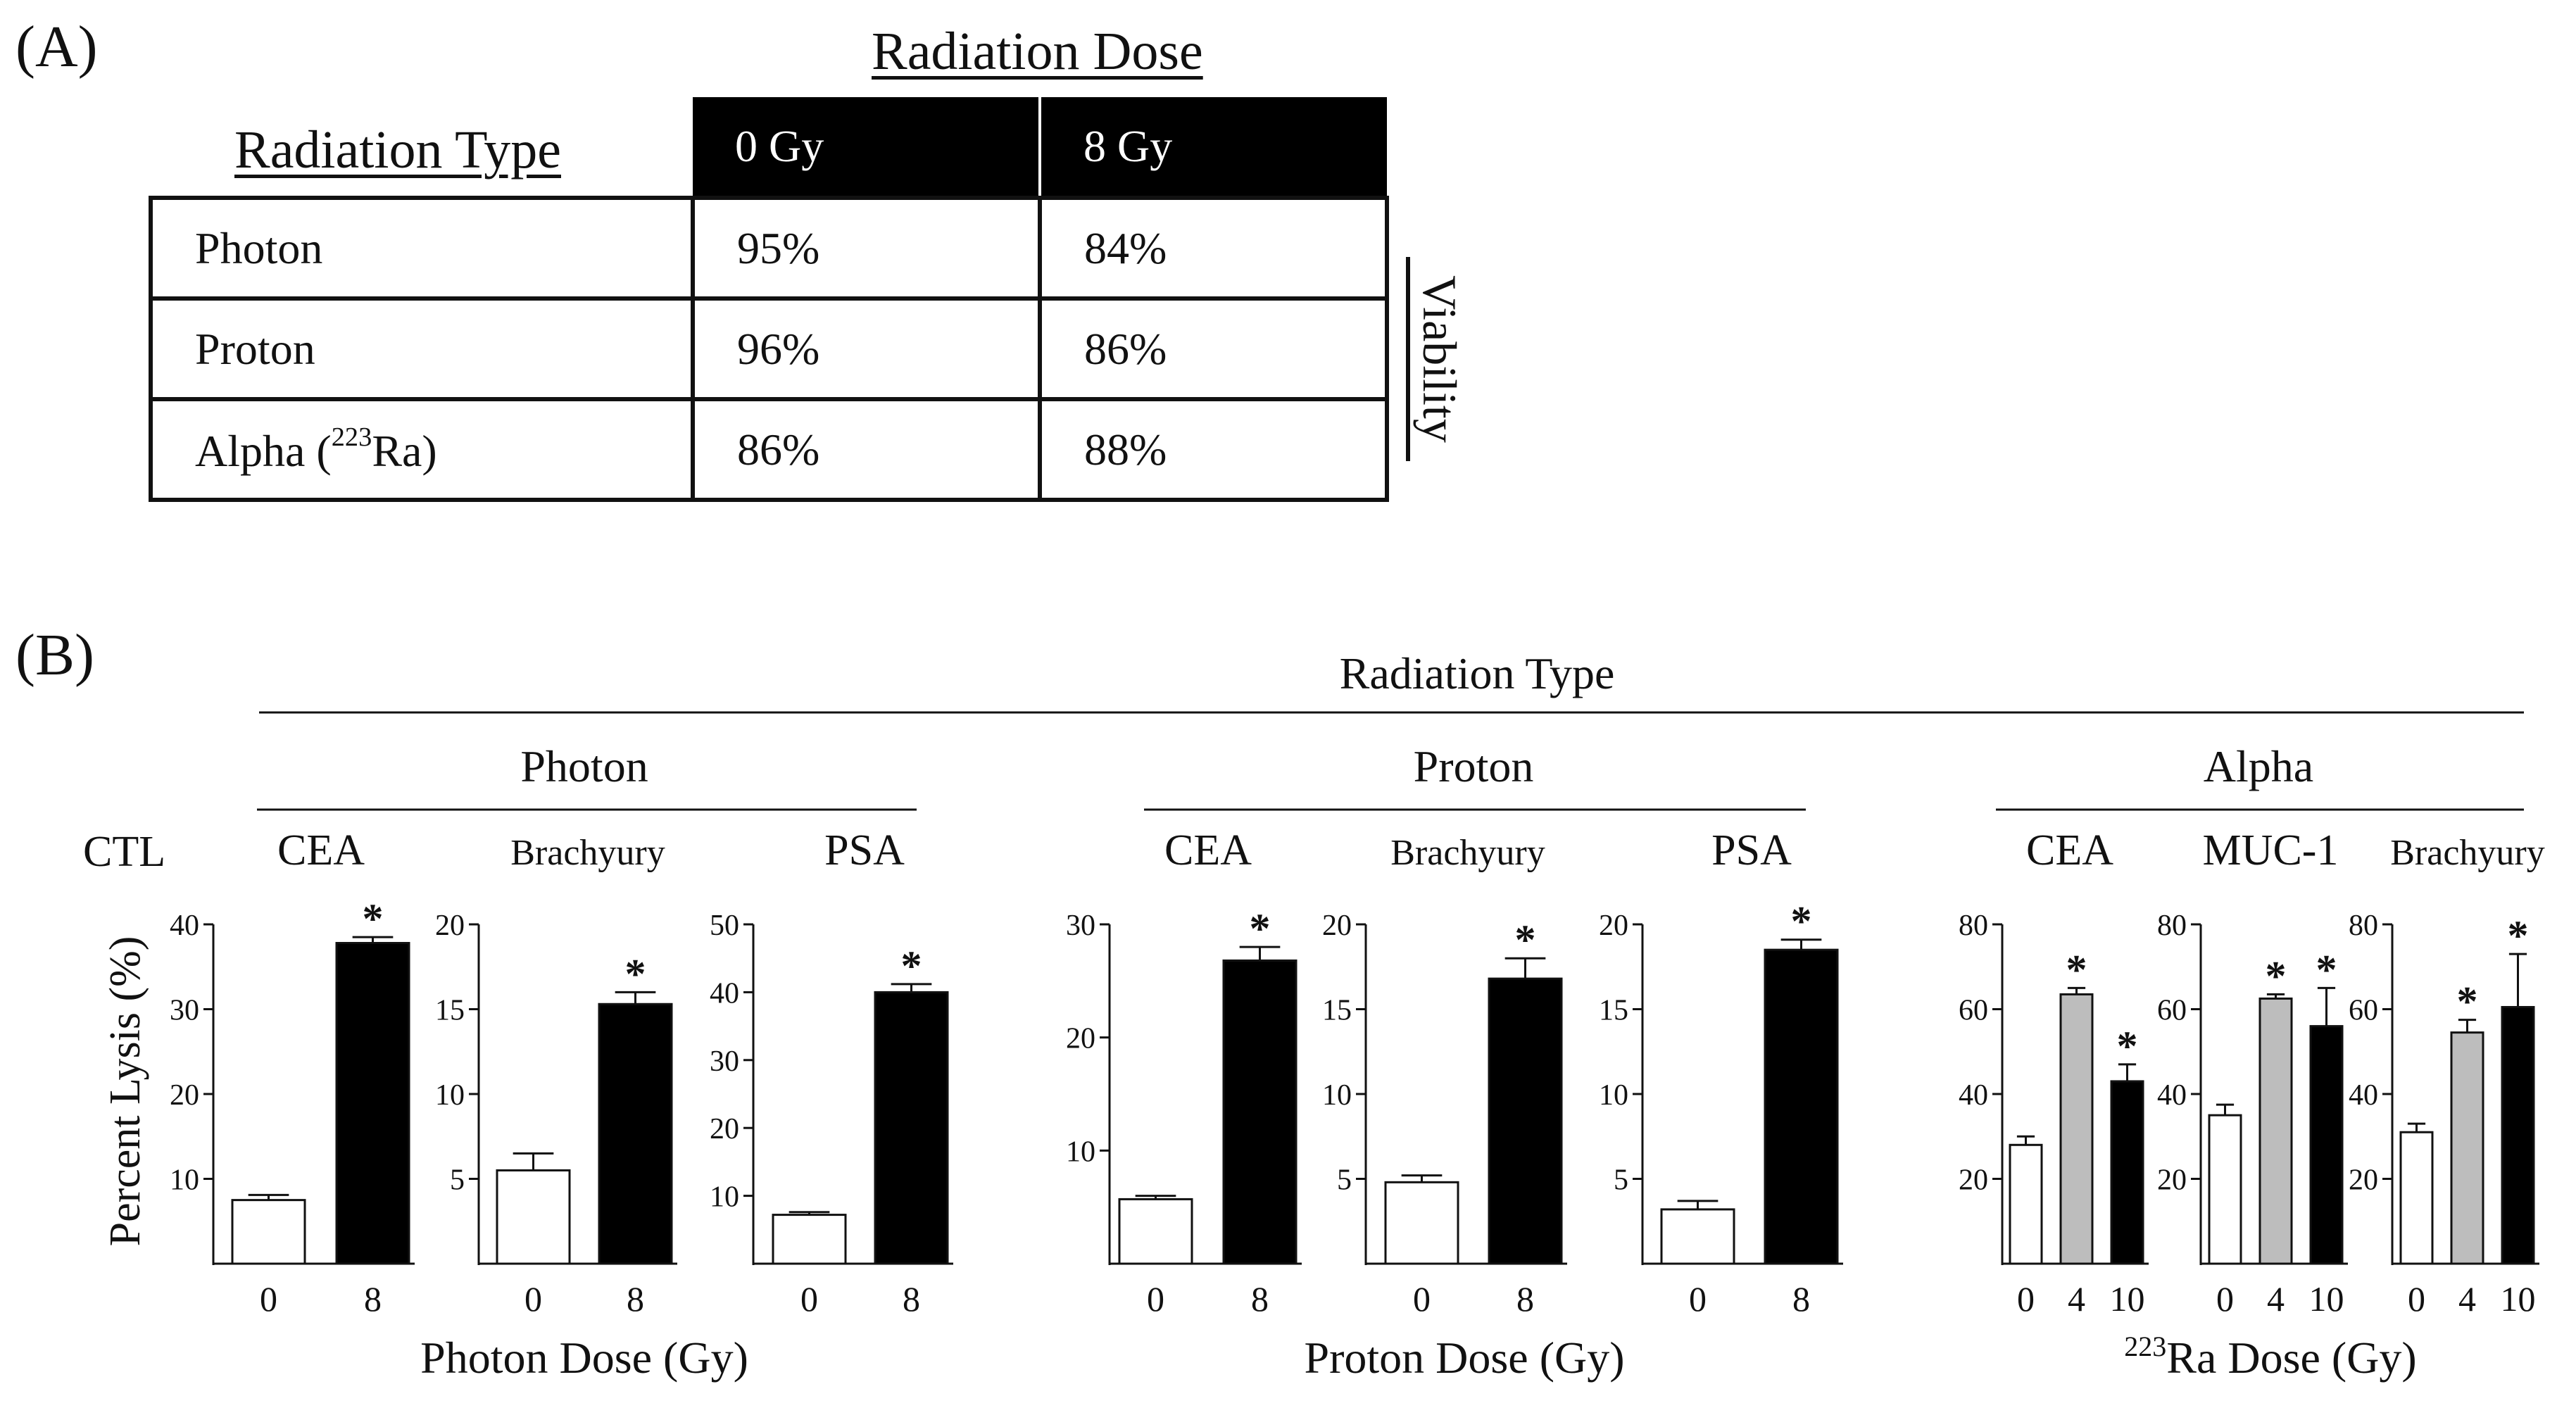 The height and width of the screenshot is (1408, 2576). What do you see at coordinates (1214, 248) in the screenshot?
I see `viability-cell: 84%` at bounding box center [1214, 248].